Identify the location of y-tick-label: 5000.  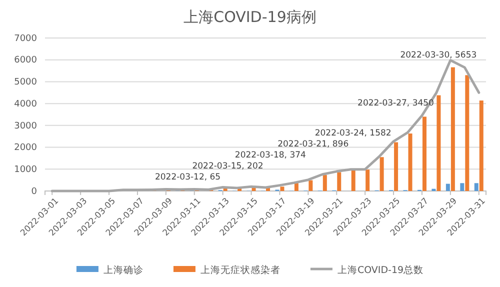
(26, 83).